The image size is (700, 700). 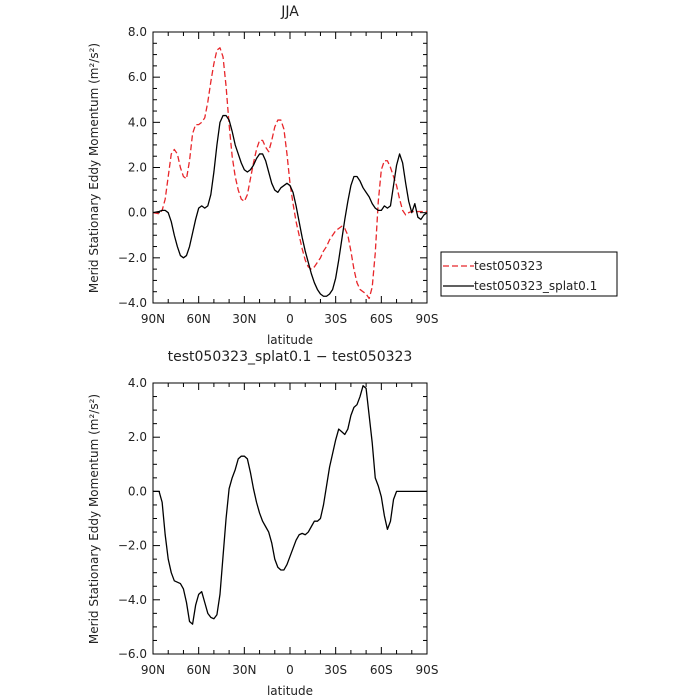 I want to click on top-x-axis-label: latitude, so click(x=290, y=340).